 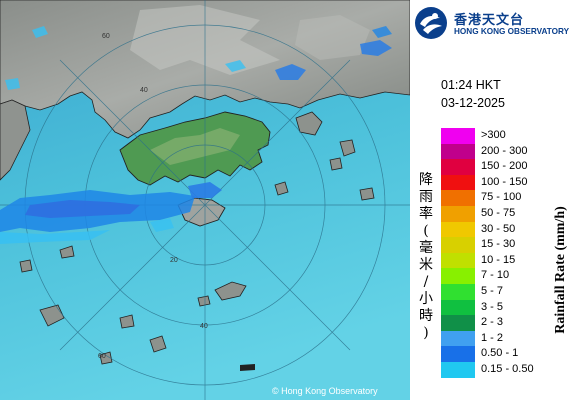 I want to click on legend-label: 1 - 2, so click(x=492, y=337).